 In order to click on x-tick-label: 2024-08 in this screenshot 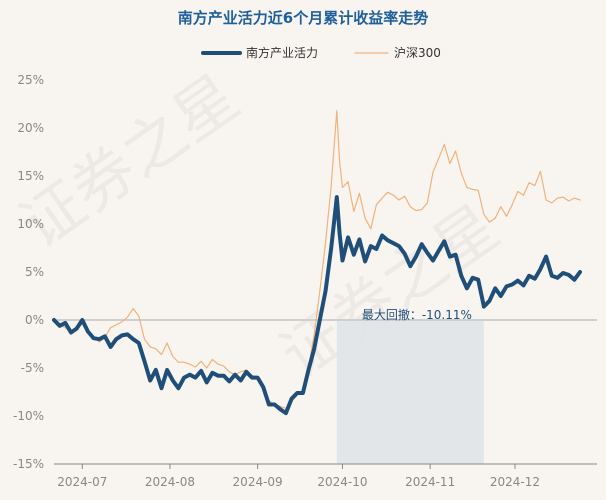, I will do `click(170, 482)`.